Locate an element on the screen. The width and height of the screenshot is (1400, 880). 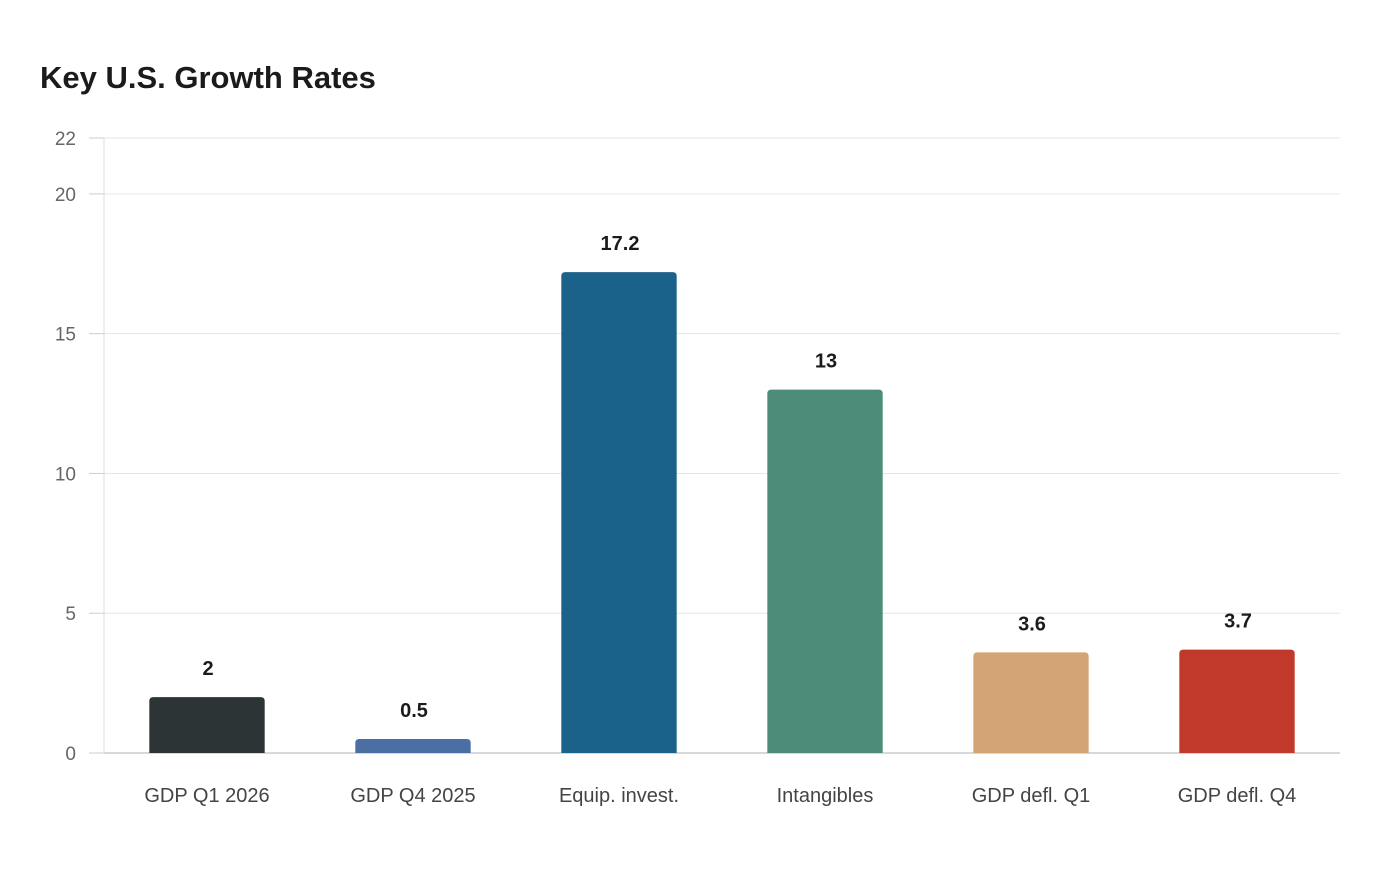
x-tick-label: GDP Q1 2026 is located at coordinates (206, 796).